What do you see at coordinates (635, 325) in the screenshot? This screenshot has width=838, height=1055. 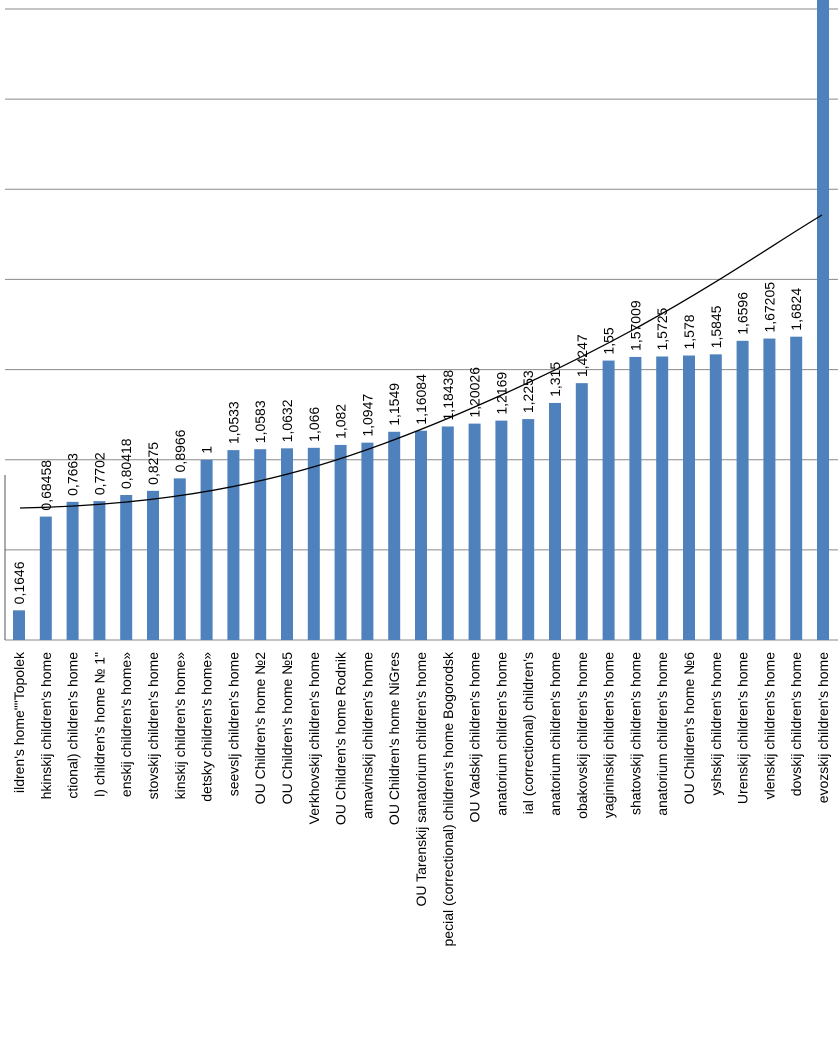 I see `value-label: 1,57009` at bounding box center [635, 325].